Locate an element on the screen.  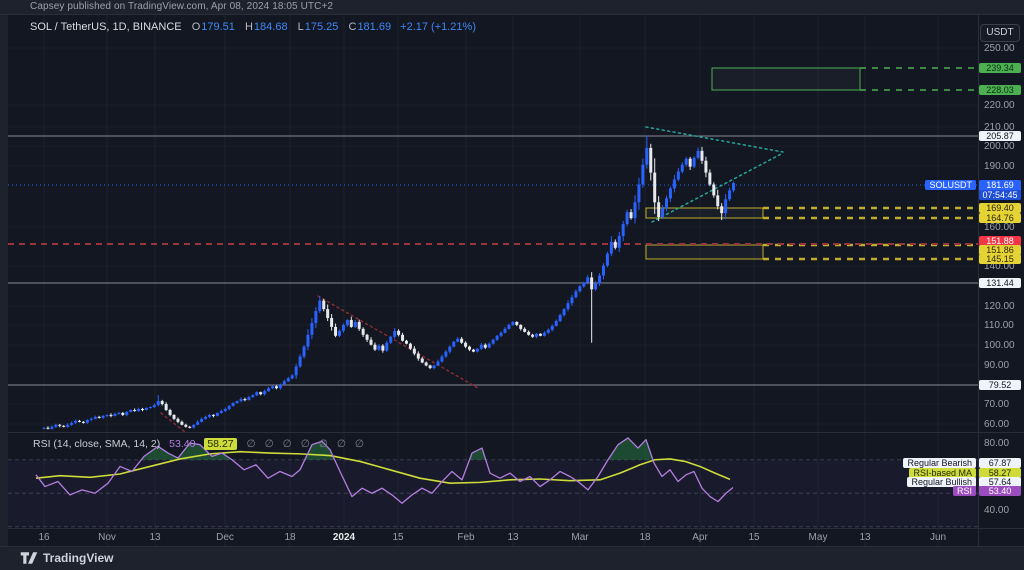
rsi-ma-line is located at coordinates (383, 467).